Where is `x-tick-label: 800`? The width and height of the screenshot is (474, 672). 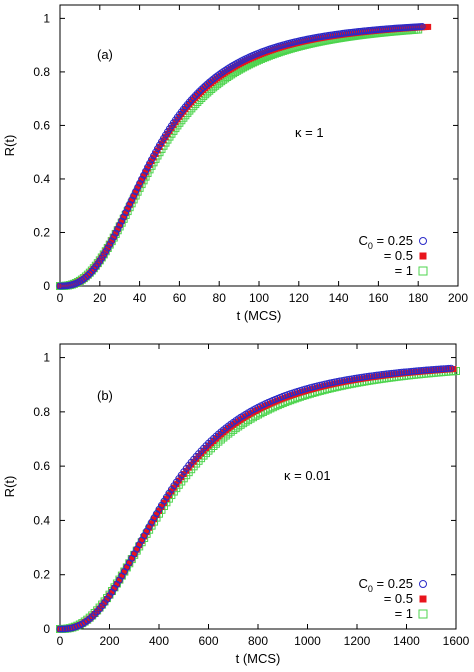
x-tick-label: 800 is located at coordinates (258, 641).